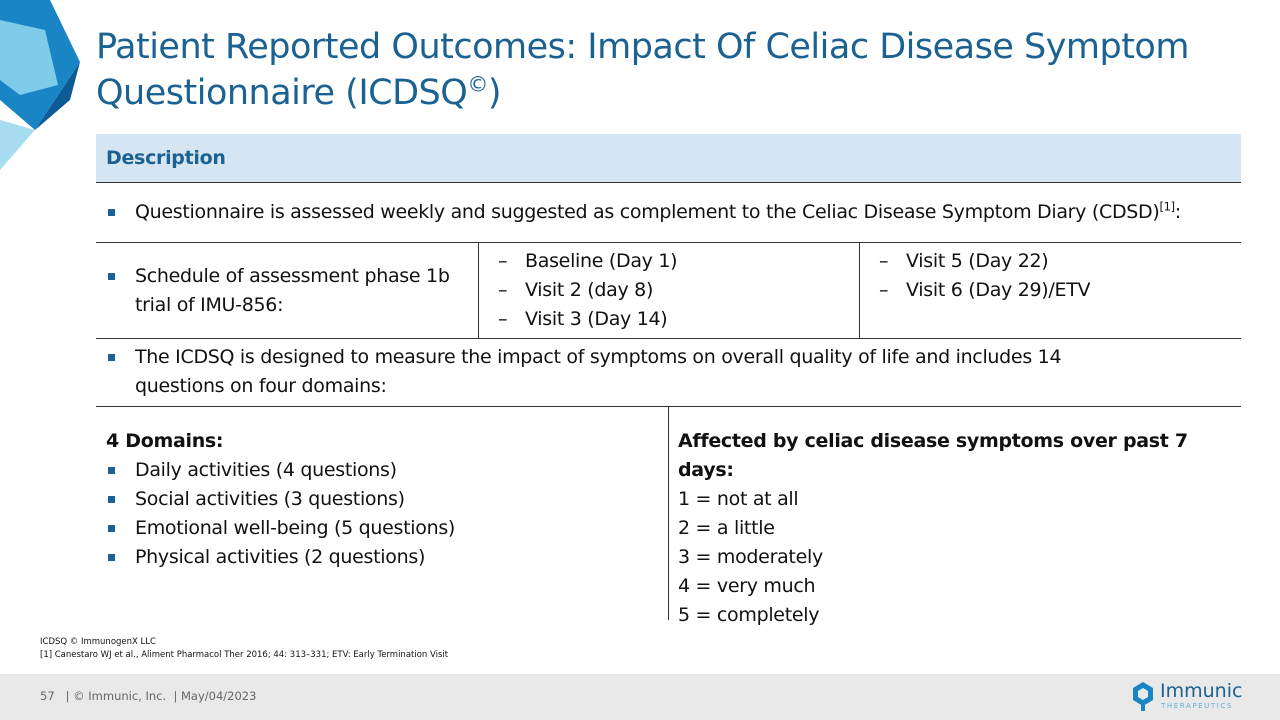 This screenshot has height=720, width=1280. What do you see at coordinates (1046, 290) in the screenshot?
I see `visit-item: Visit 6 (Day 29)/ETV` at bounding box center [1046, 290].